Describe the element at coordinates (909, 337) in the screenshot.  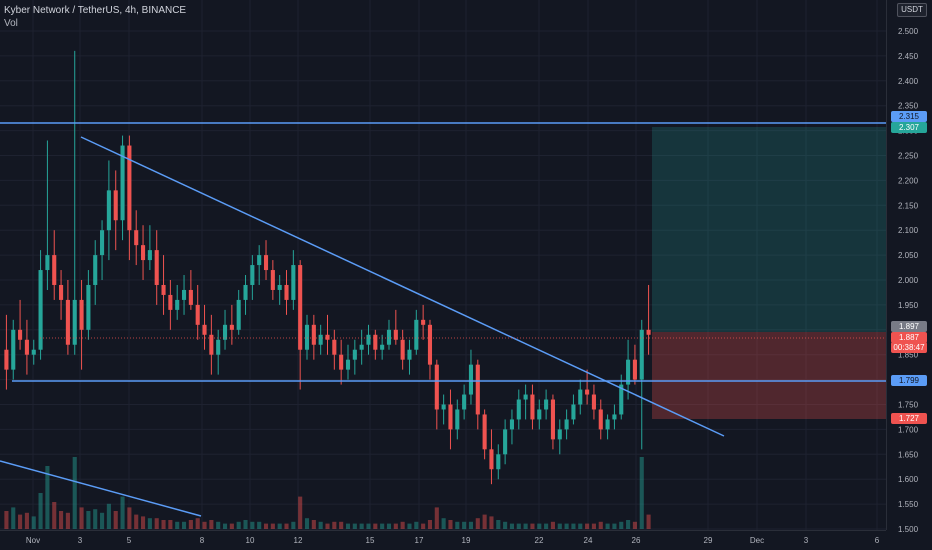
I see `price-label-last: 1.887` at that location.